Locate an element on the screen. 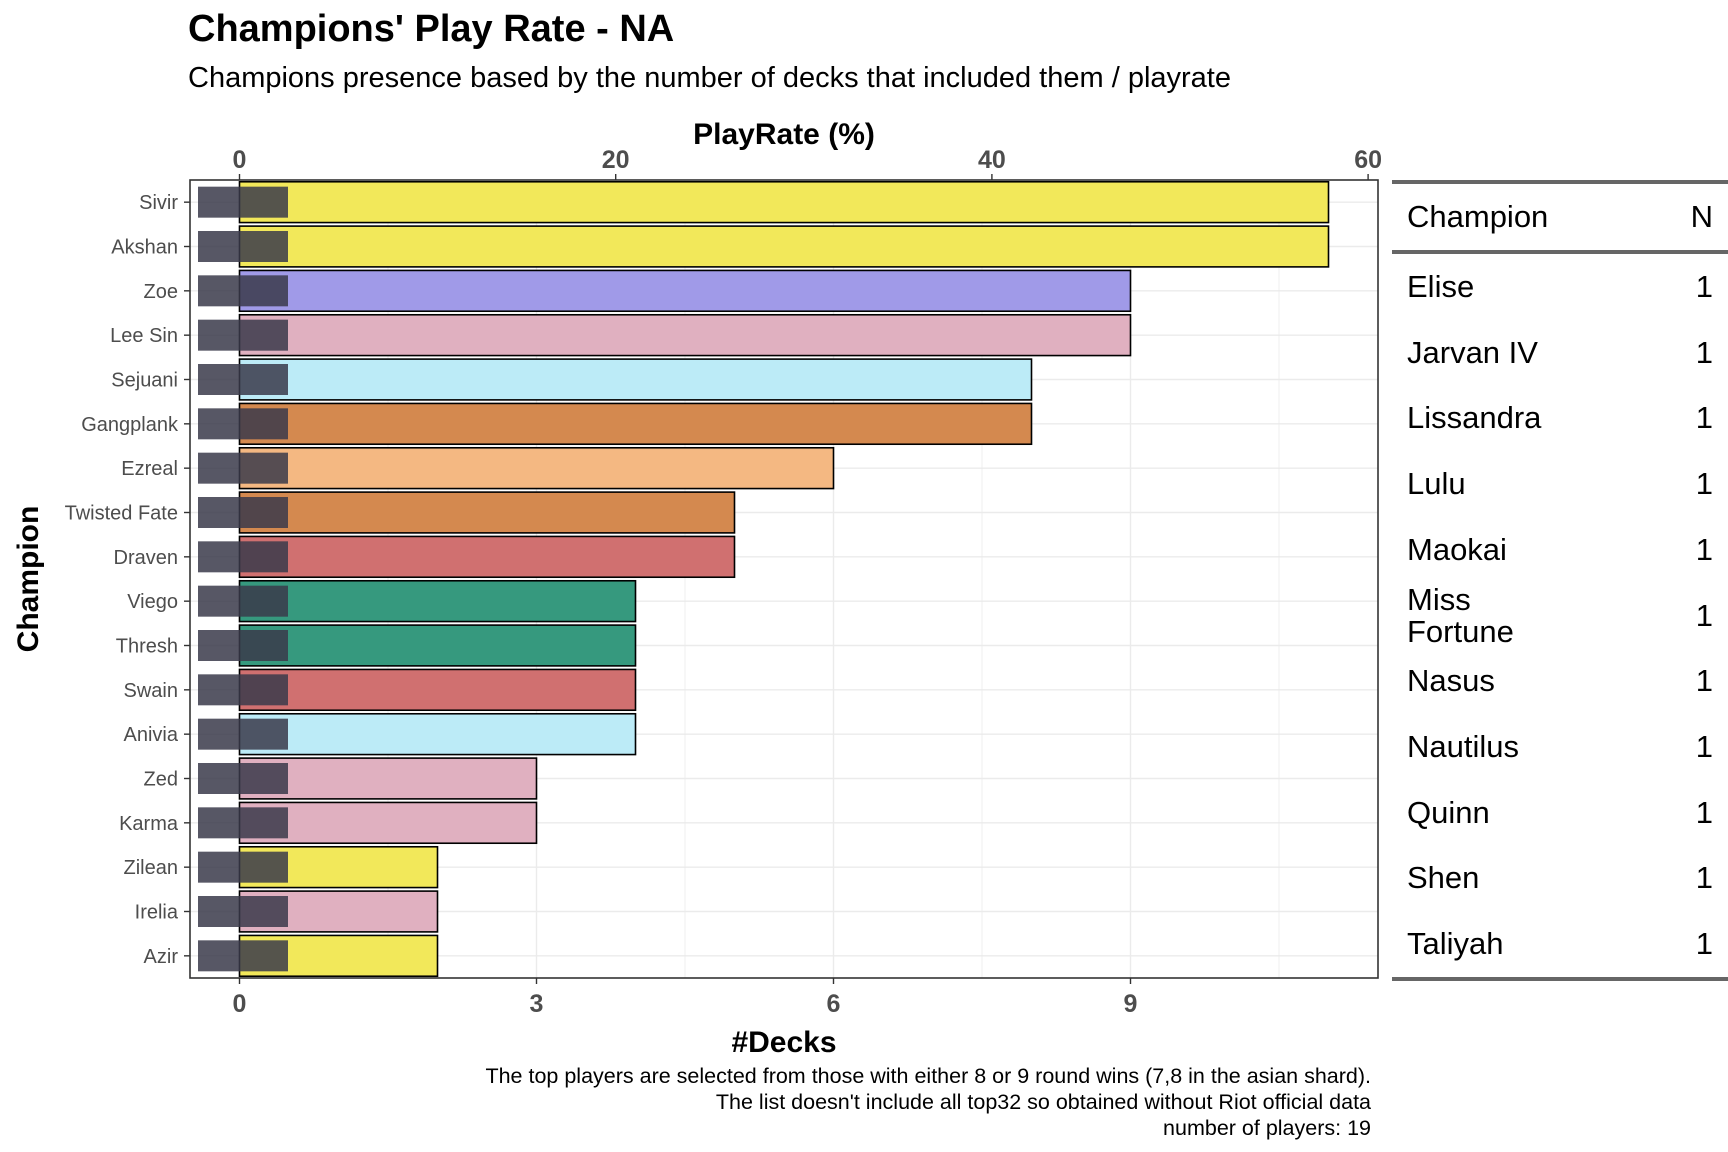 The width and height of the screenshot is (1728, 1152). row-champion: Maokai is located at coordinates (1457, 549).